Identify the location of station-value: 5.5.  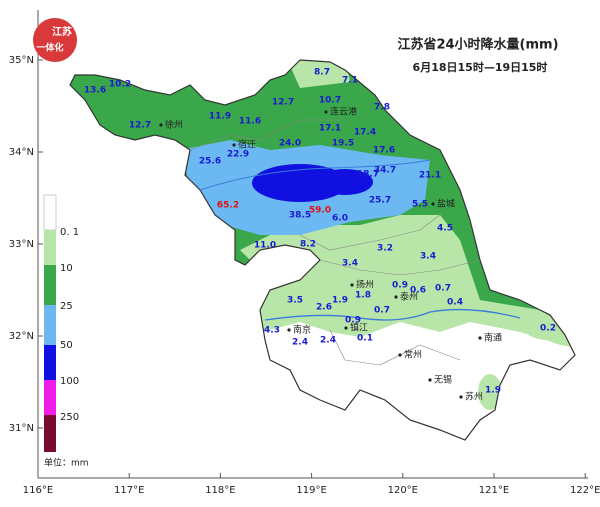
(420, 205).